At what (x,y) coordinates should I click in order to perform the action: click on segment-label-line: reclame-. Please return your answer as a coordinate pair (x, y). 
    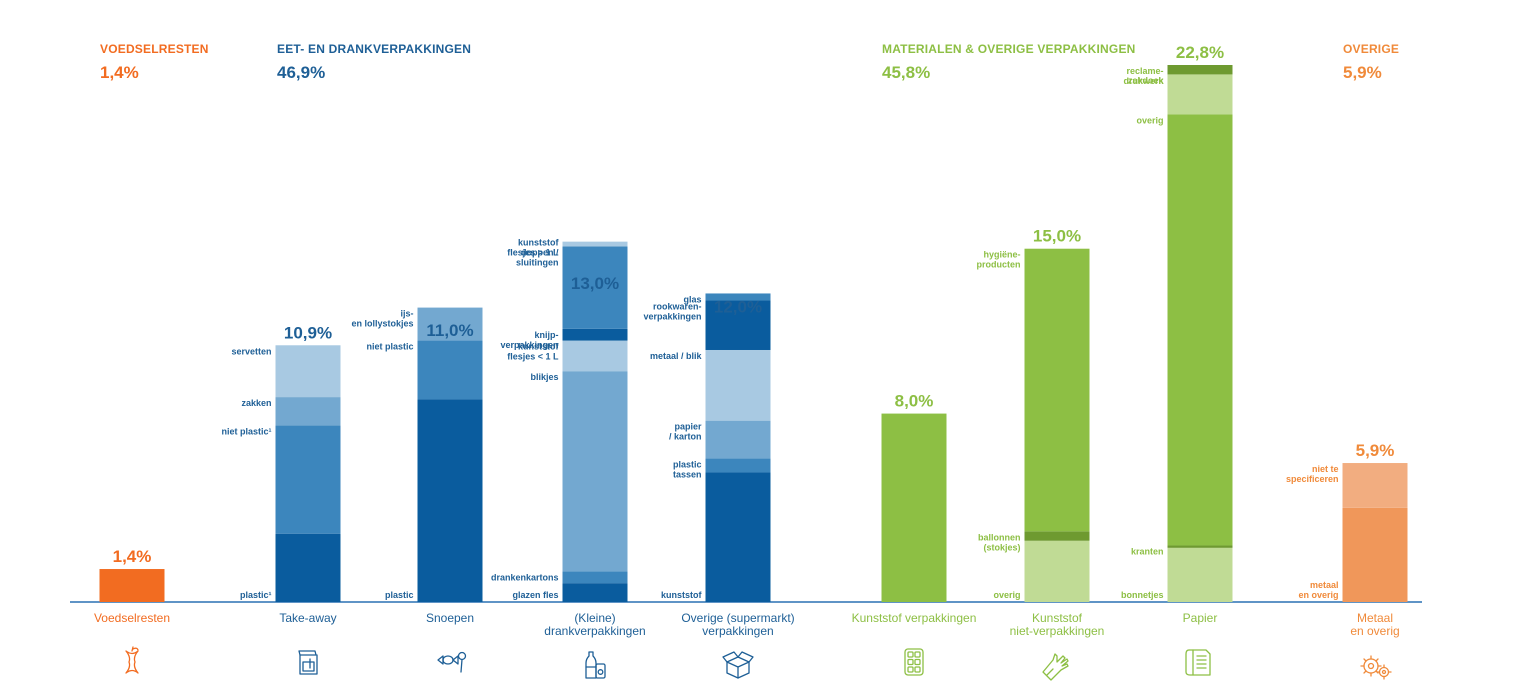
    Looking at the image, I should click on (1144, 71).